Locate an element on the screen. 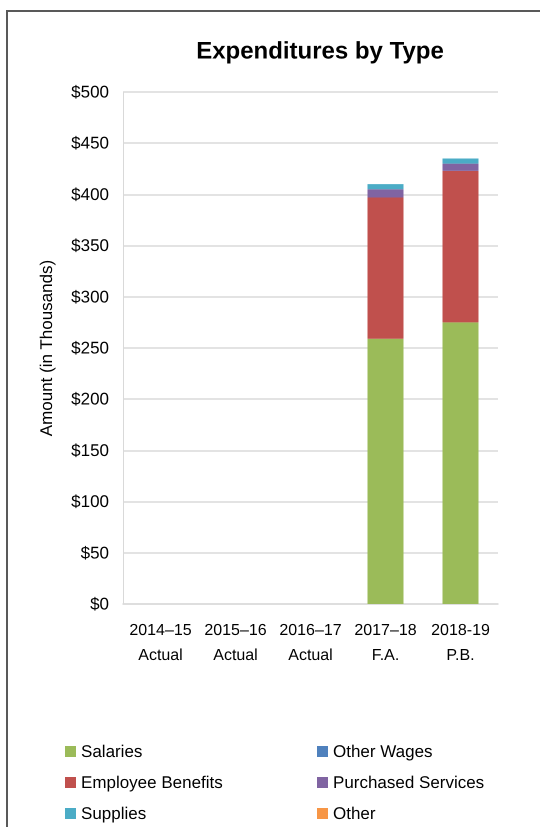  legend-label: Other is located at coordinates (354, 813).